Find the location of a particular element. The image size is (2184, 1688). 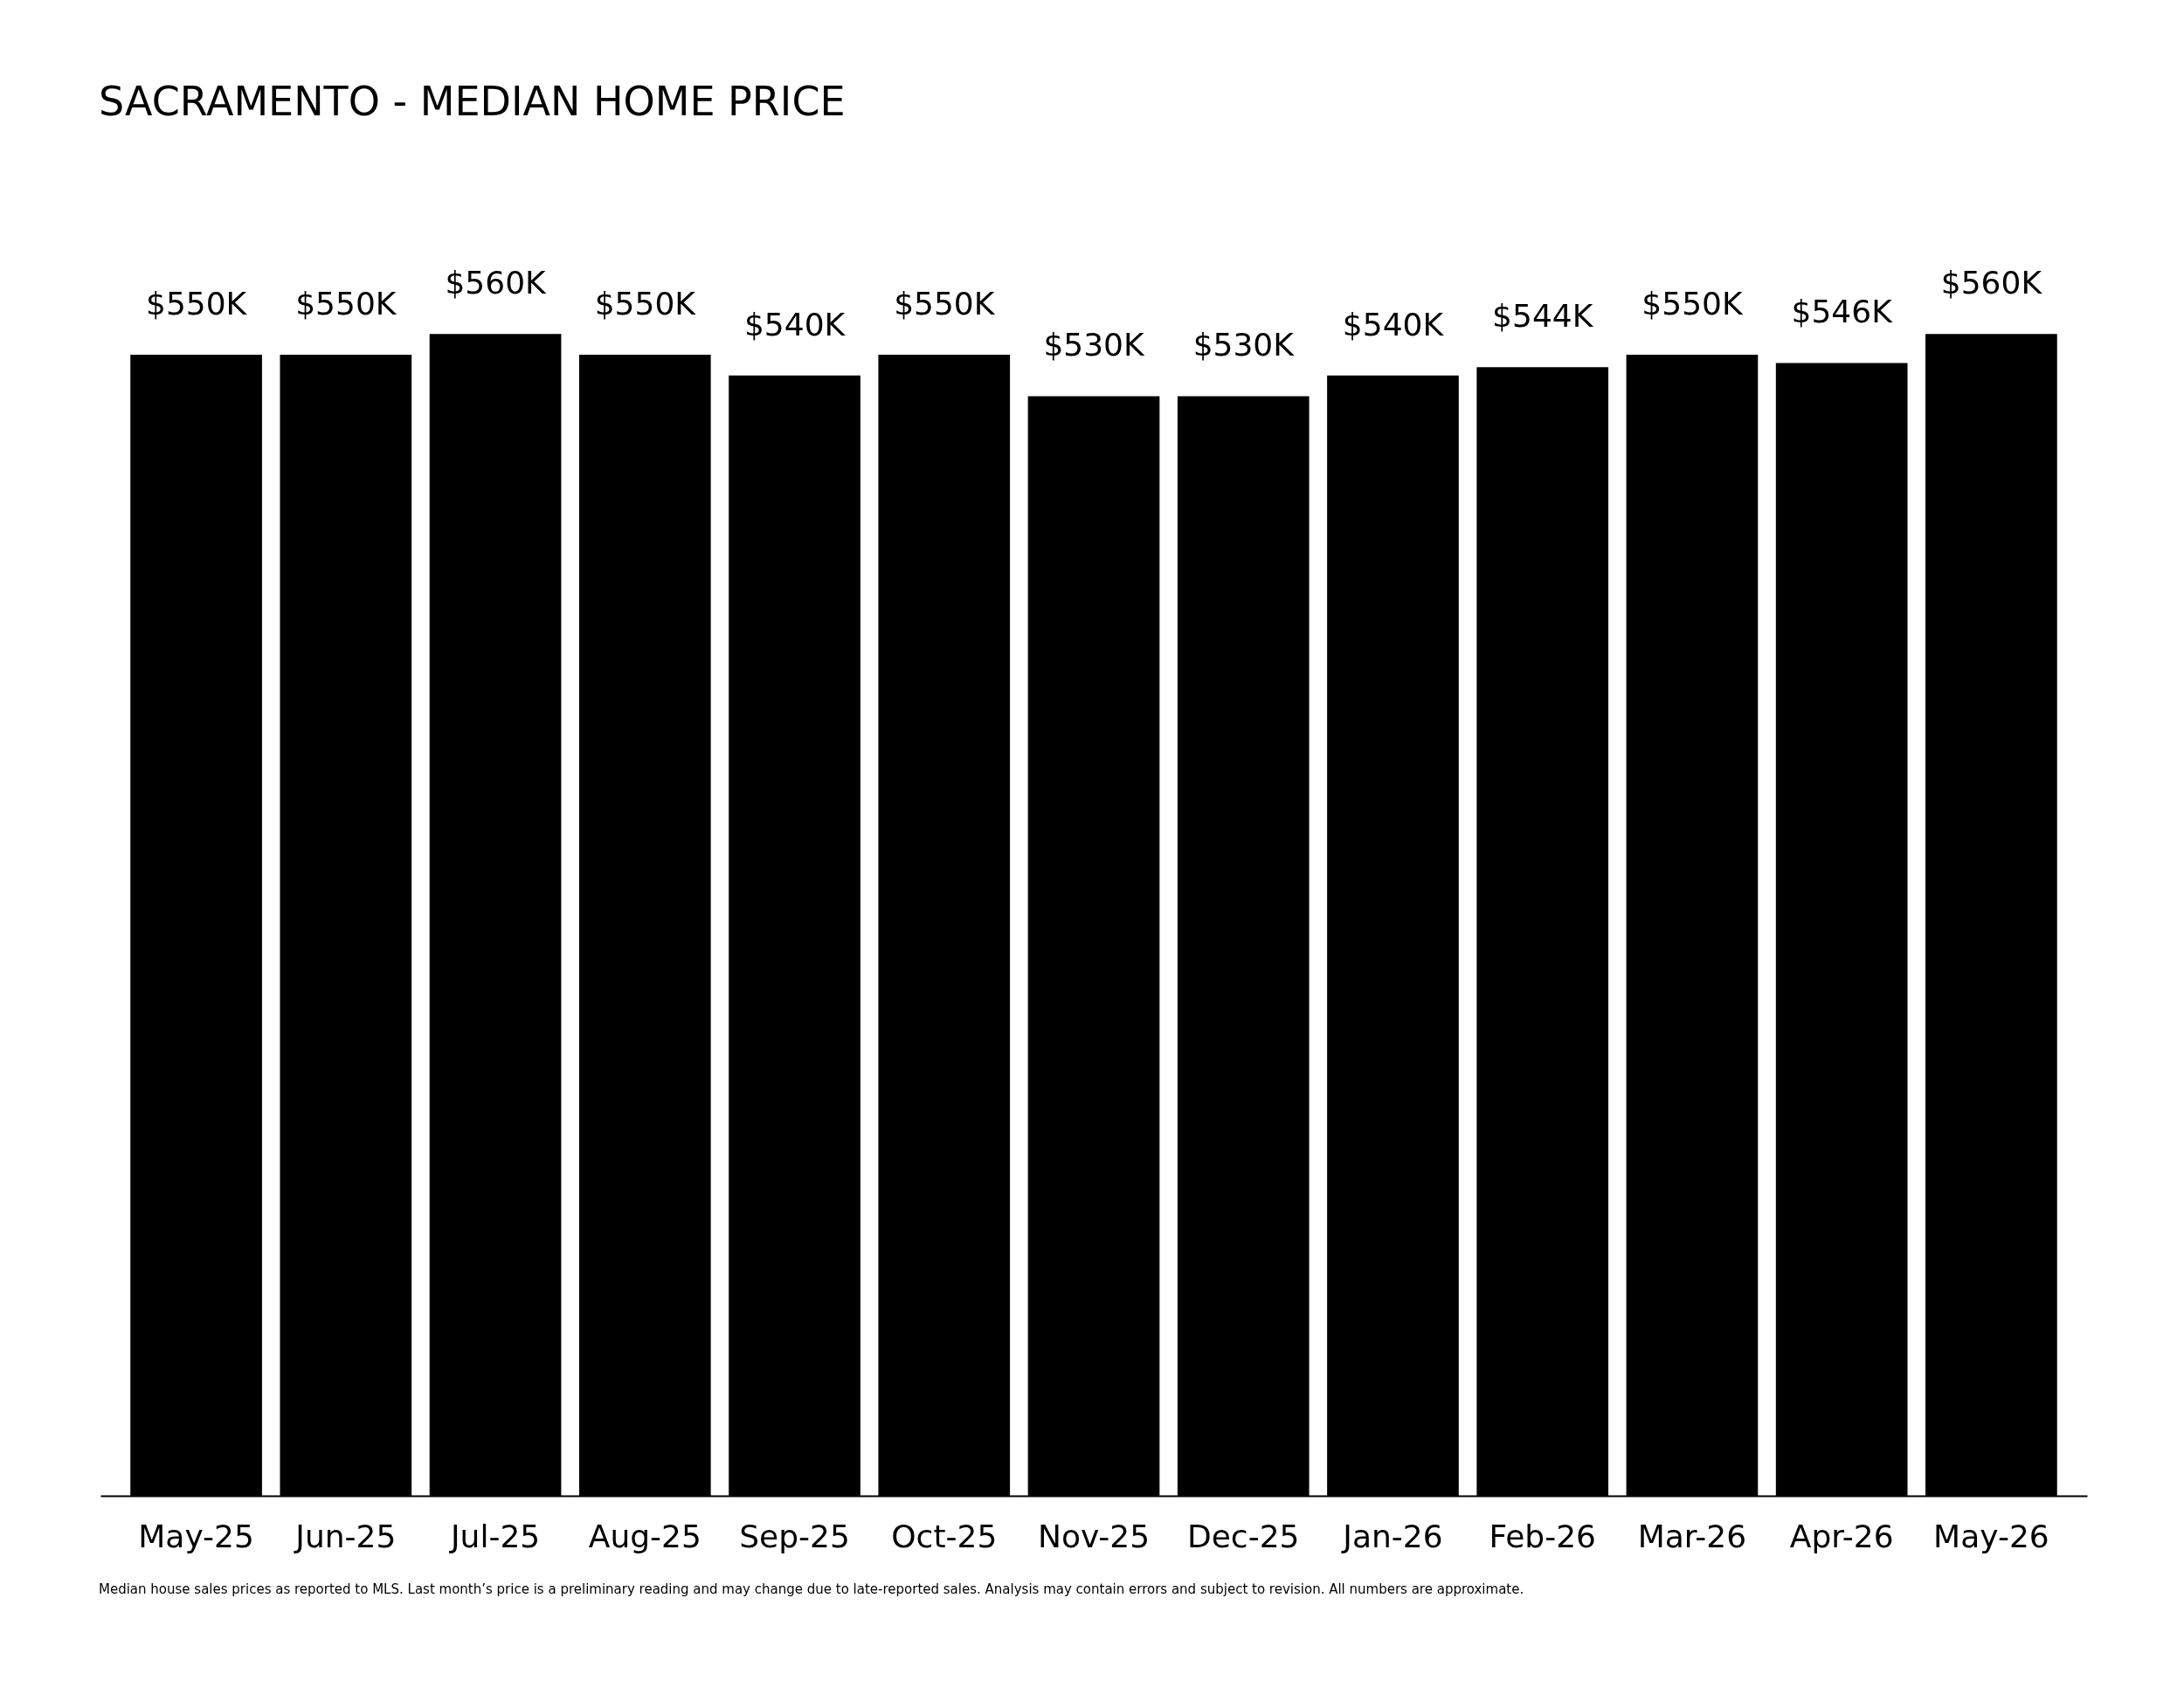

x-tick-label: Nov-25 is located at coordinates (1094, 1536).